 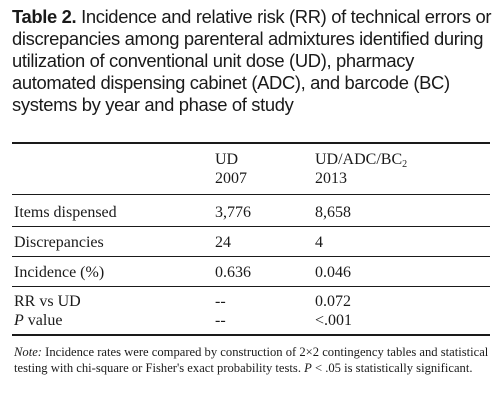 I want to click on header-ud-line1: UD, so click(x=227, y=159).